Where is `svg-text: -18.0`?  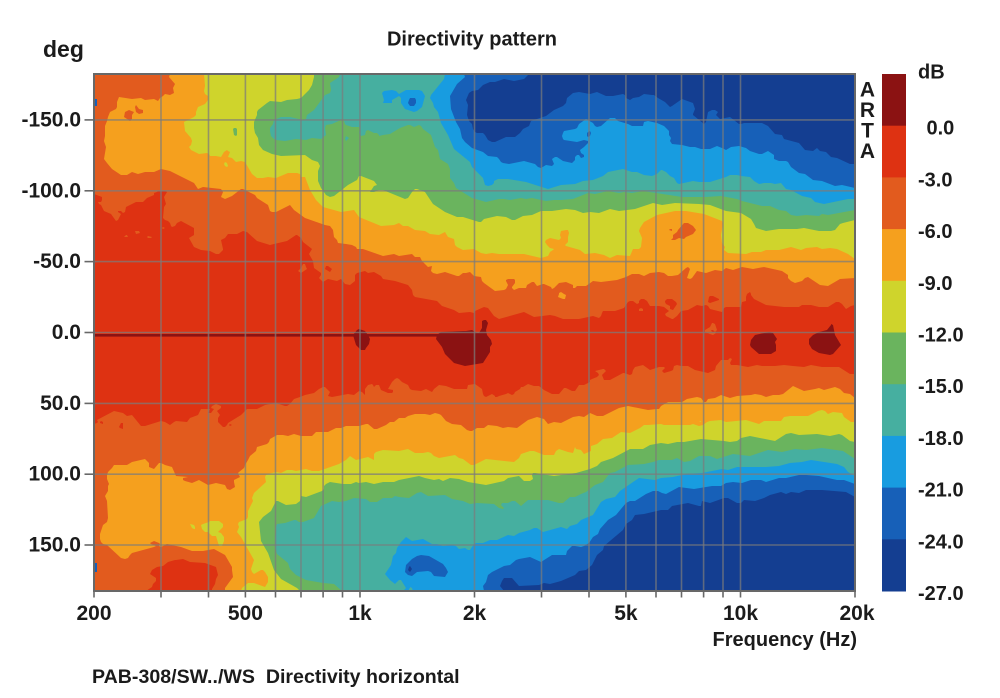
svg-text: -18.0 is located at coordinates (941, 439).